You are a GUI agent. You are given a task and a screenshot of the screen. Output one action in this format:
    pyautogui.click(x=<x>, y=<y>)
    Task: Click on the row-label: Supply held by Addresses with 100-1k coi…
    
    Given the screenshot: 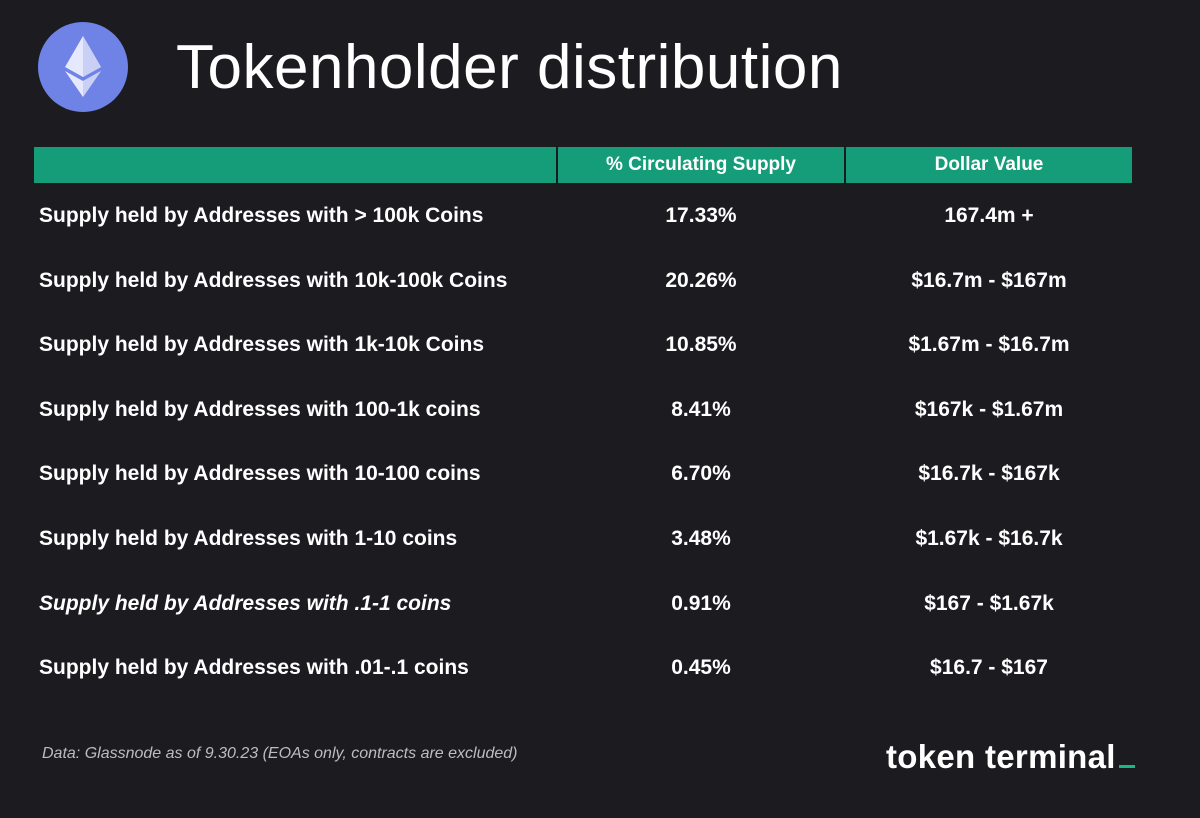 What is the action you would take?
    pyautogui.click(x=260, y=409)
    